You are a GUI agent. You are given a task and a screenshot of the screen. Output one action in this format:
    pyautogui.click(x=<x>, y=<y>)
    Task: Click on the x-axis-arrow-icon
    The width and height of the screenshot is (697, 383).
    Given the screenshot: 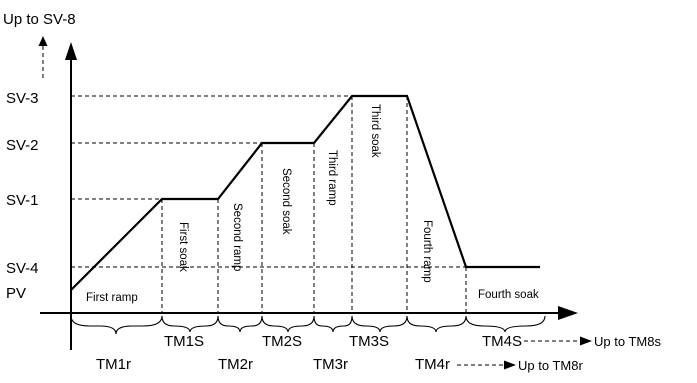 What is the action you would take?
    pyautogui.click(x=568, y=313)
    